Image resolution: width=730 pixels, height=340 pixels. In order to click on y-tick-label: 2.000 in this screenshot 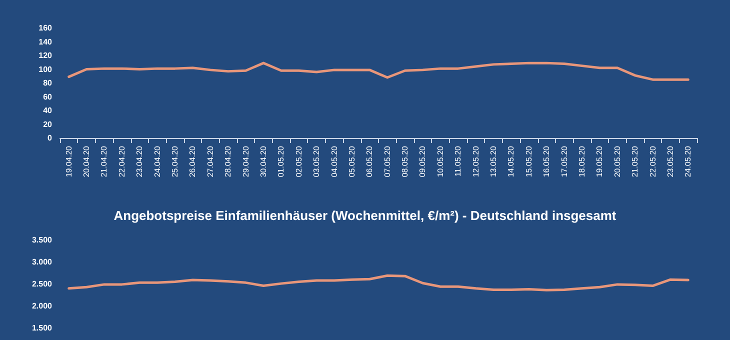, I will do `click(42, 306)`.